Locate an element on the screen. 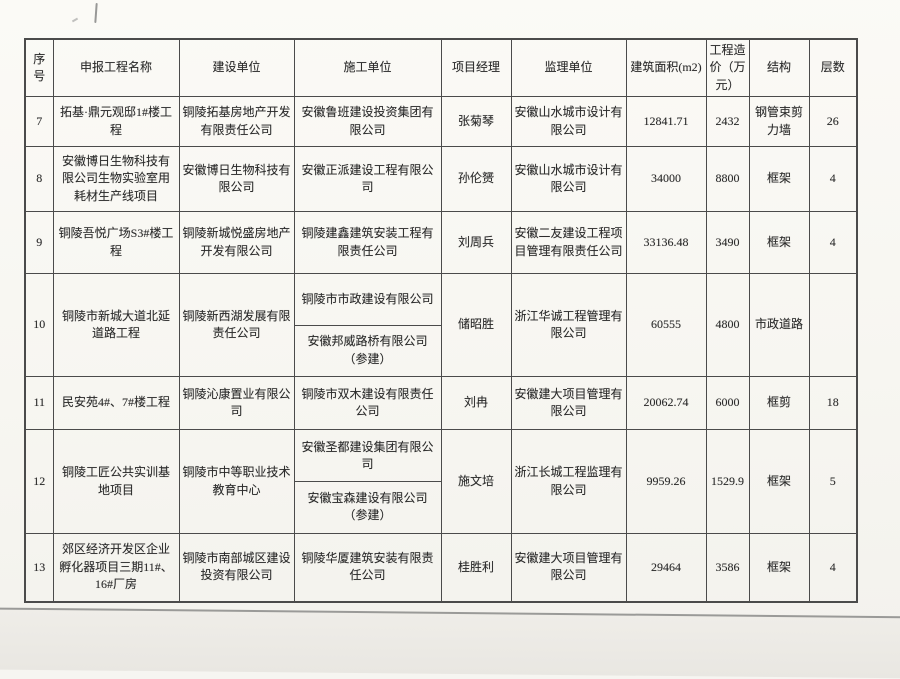 The width and height of the screenshot is (900, 679). cell-area: 12841.71 is located at coordinates (666, 122).